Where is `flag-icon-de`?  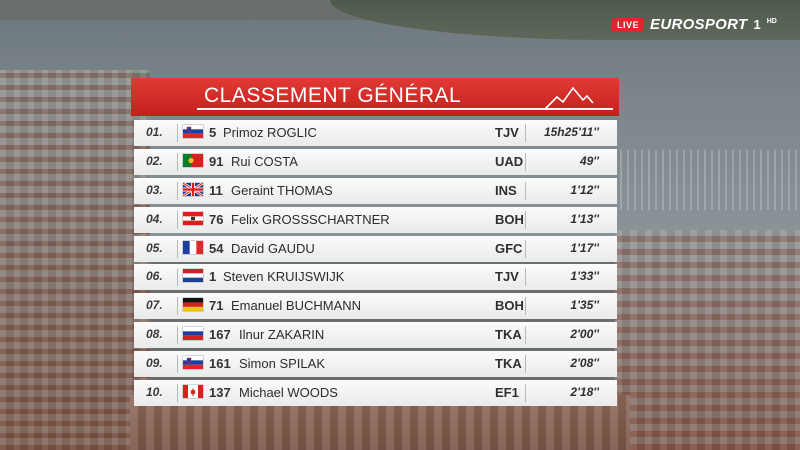 flag-icon-de is located at coordinates (193, 305).